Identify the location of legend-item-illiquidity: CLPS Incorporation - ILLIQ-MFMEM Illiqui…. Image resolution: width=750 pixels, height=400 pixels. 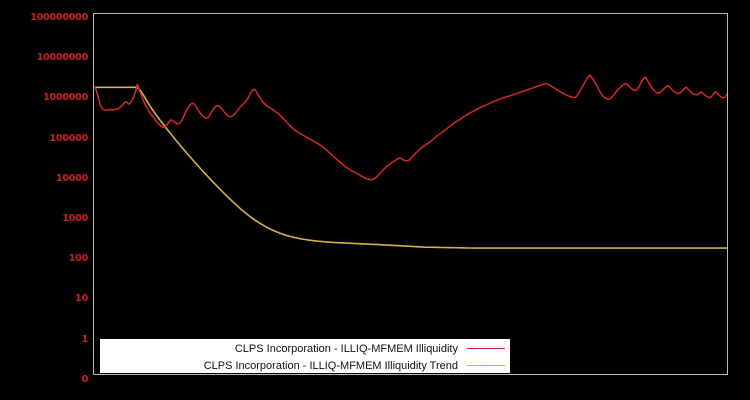
(305, 348).